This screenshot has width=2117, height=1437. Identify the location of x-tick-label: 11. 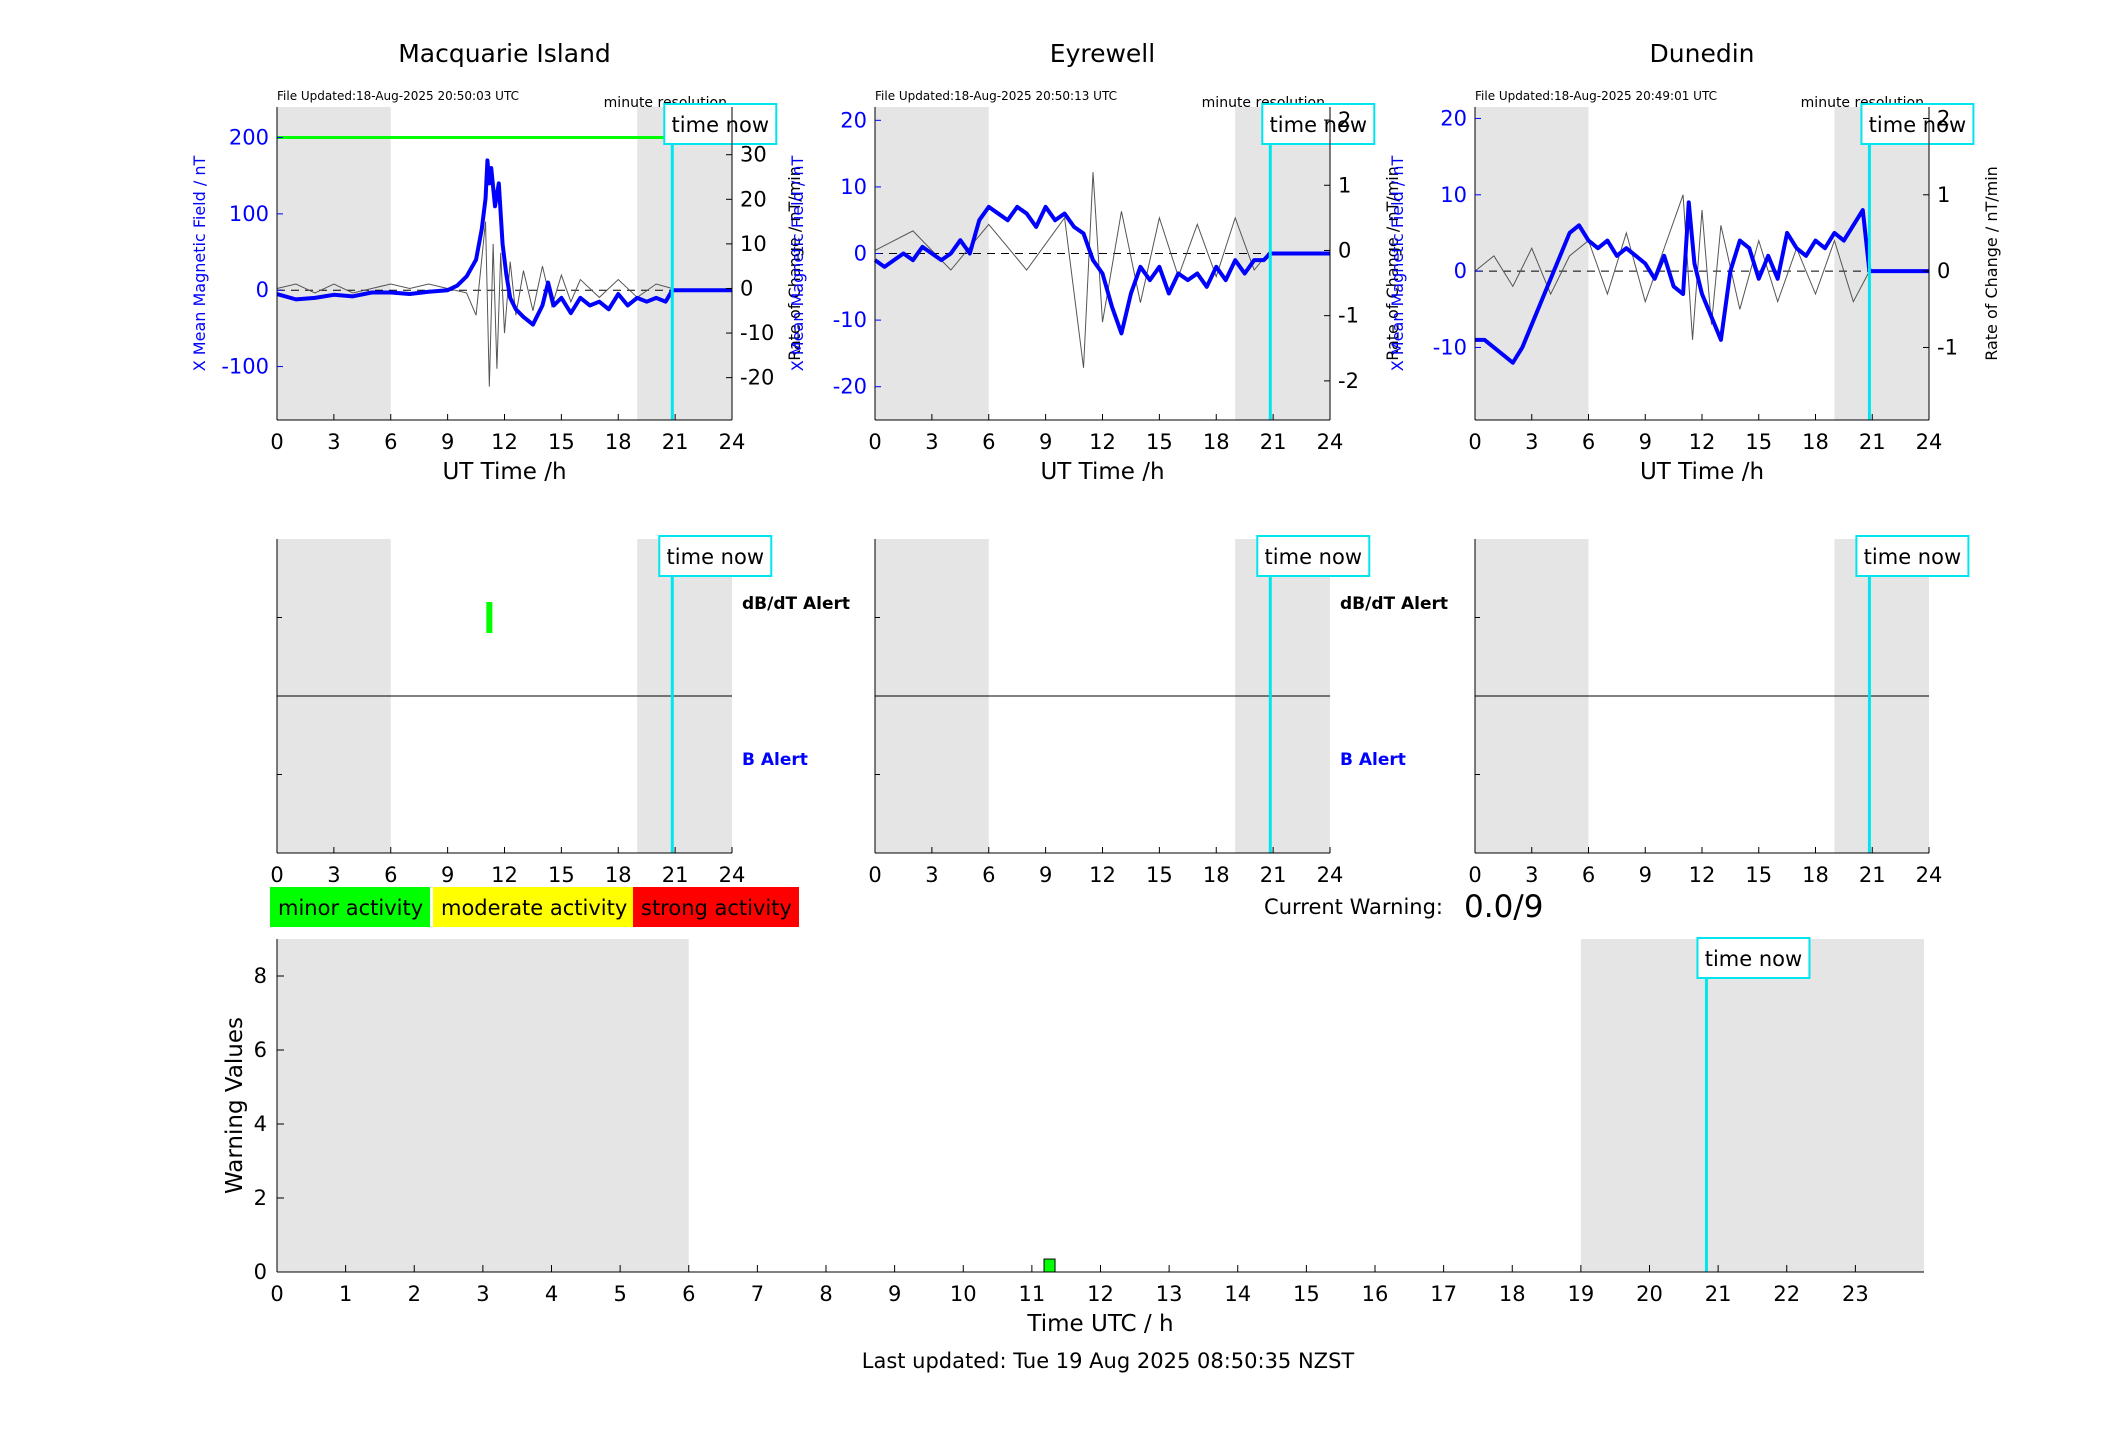
(1032, 1294).